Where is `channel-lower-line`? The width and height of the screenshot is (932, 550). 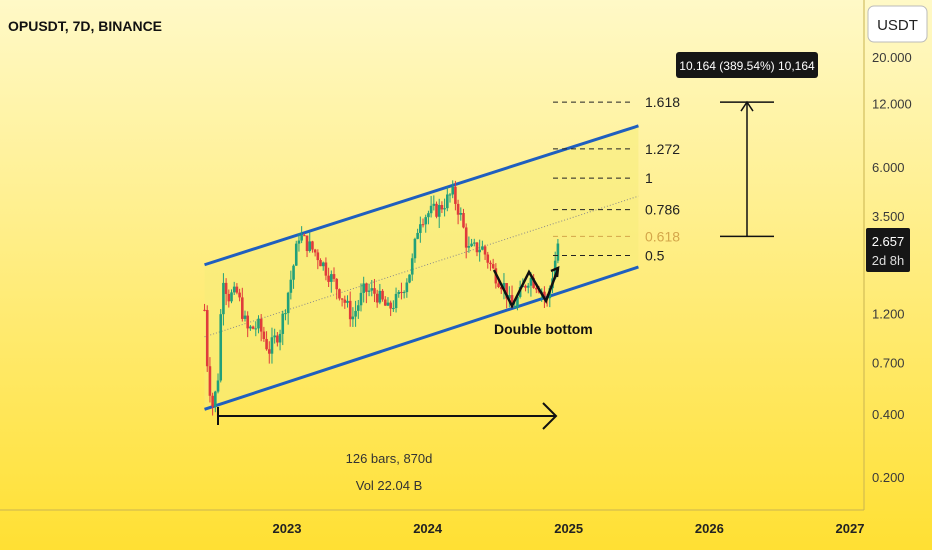
channel-lower-line is located at coordinates (421, 338).